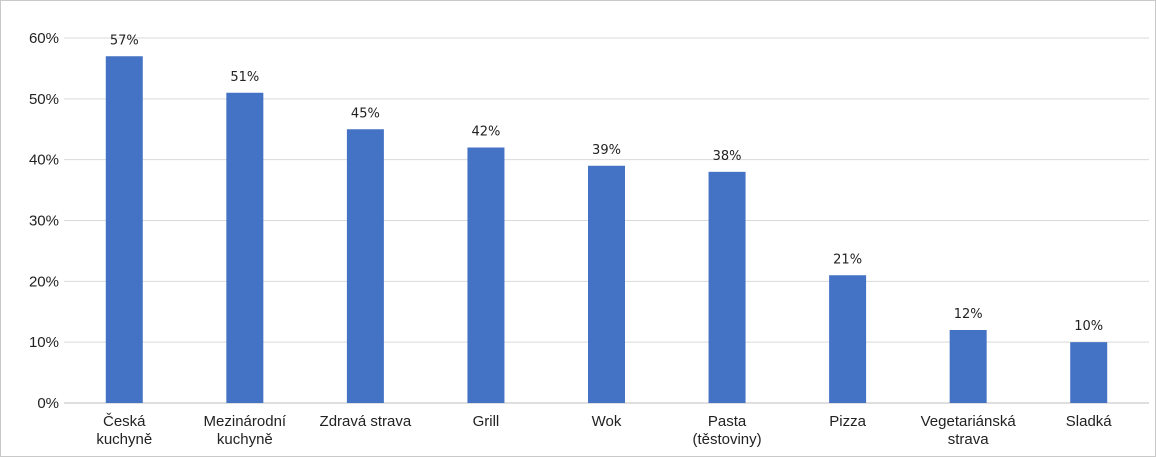  I want to click on x-category-label: Grill, so click(486, 421).